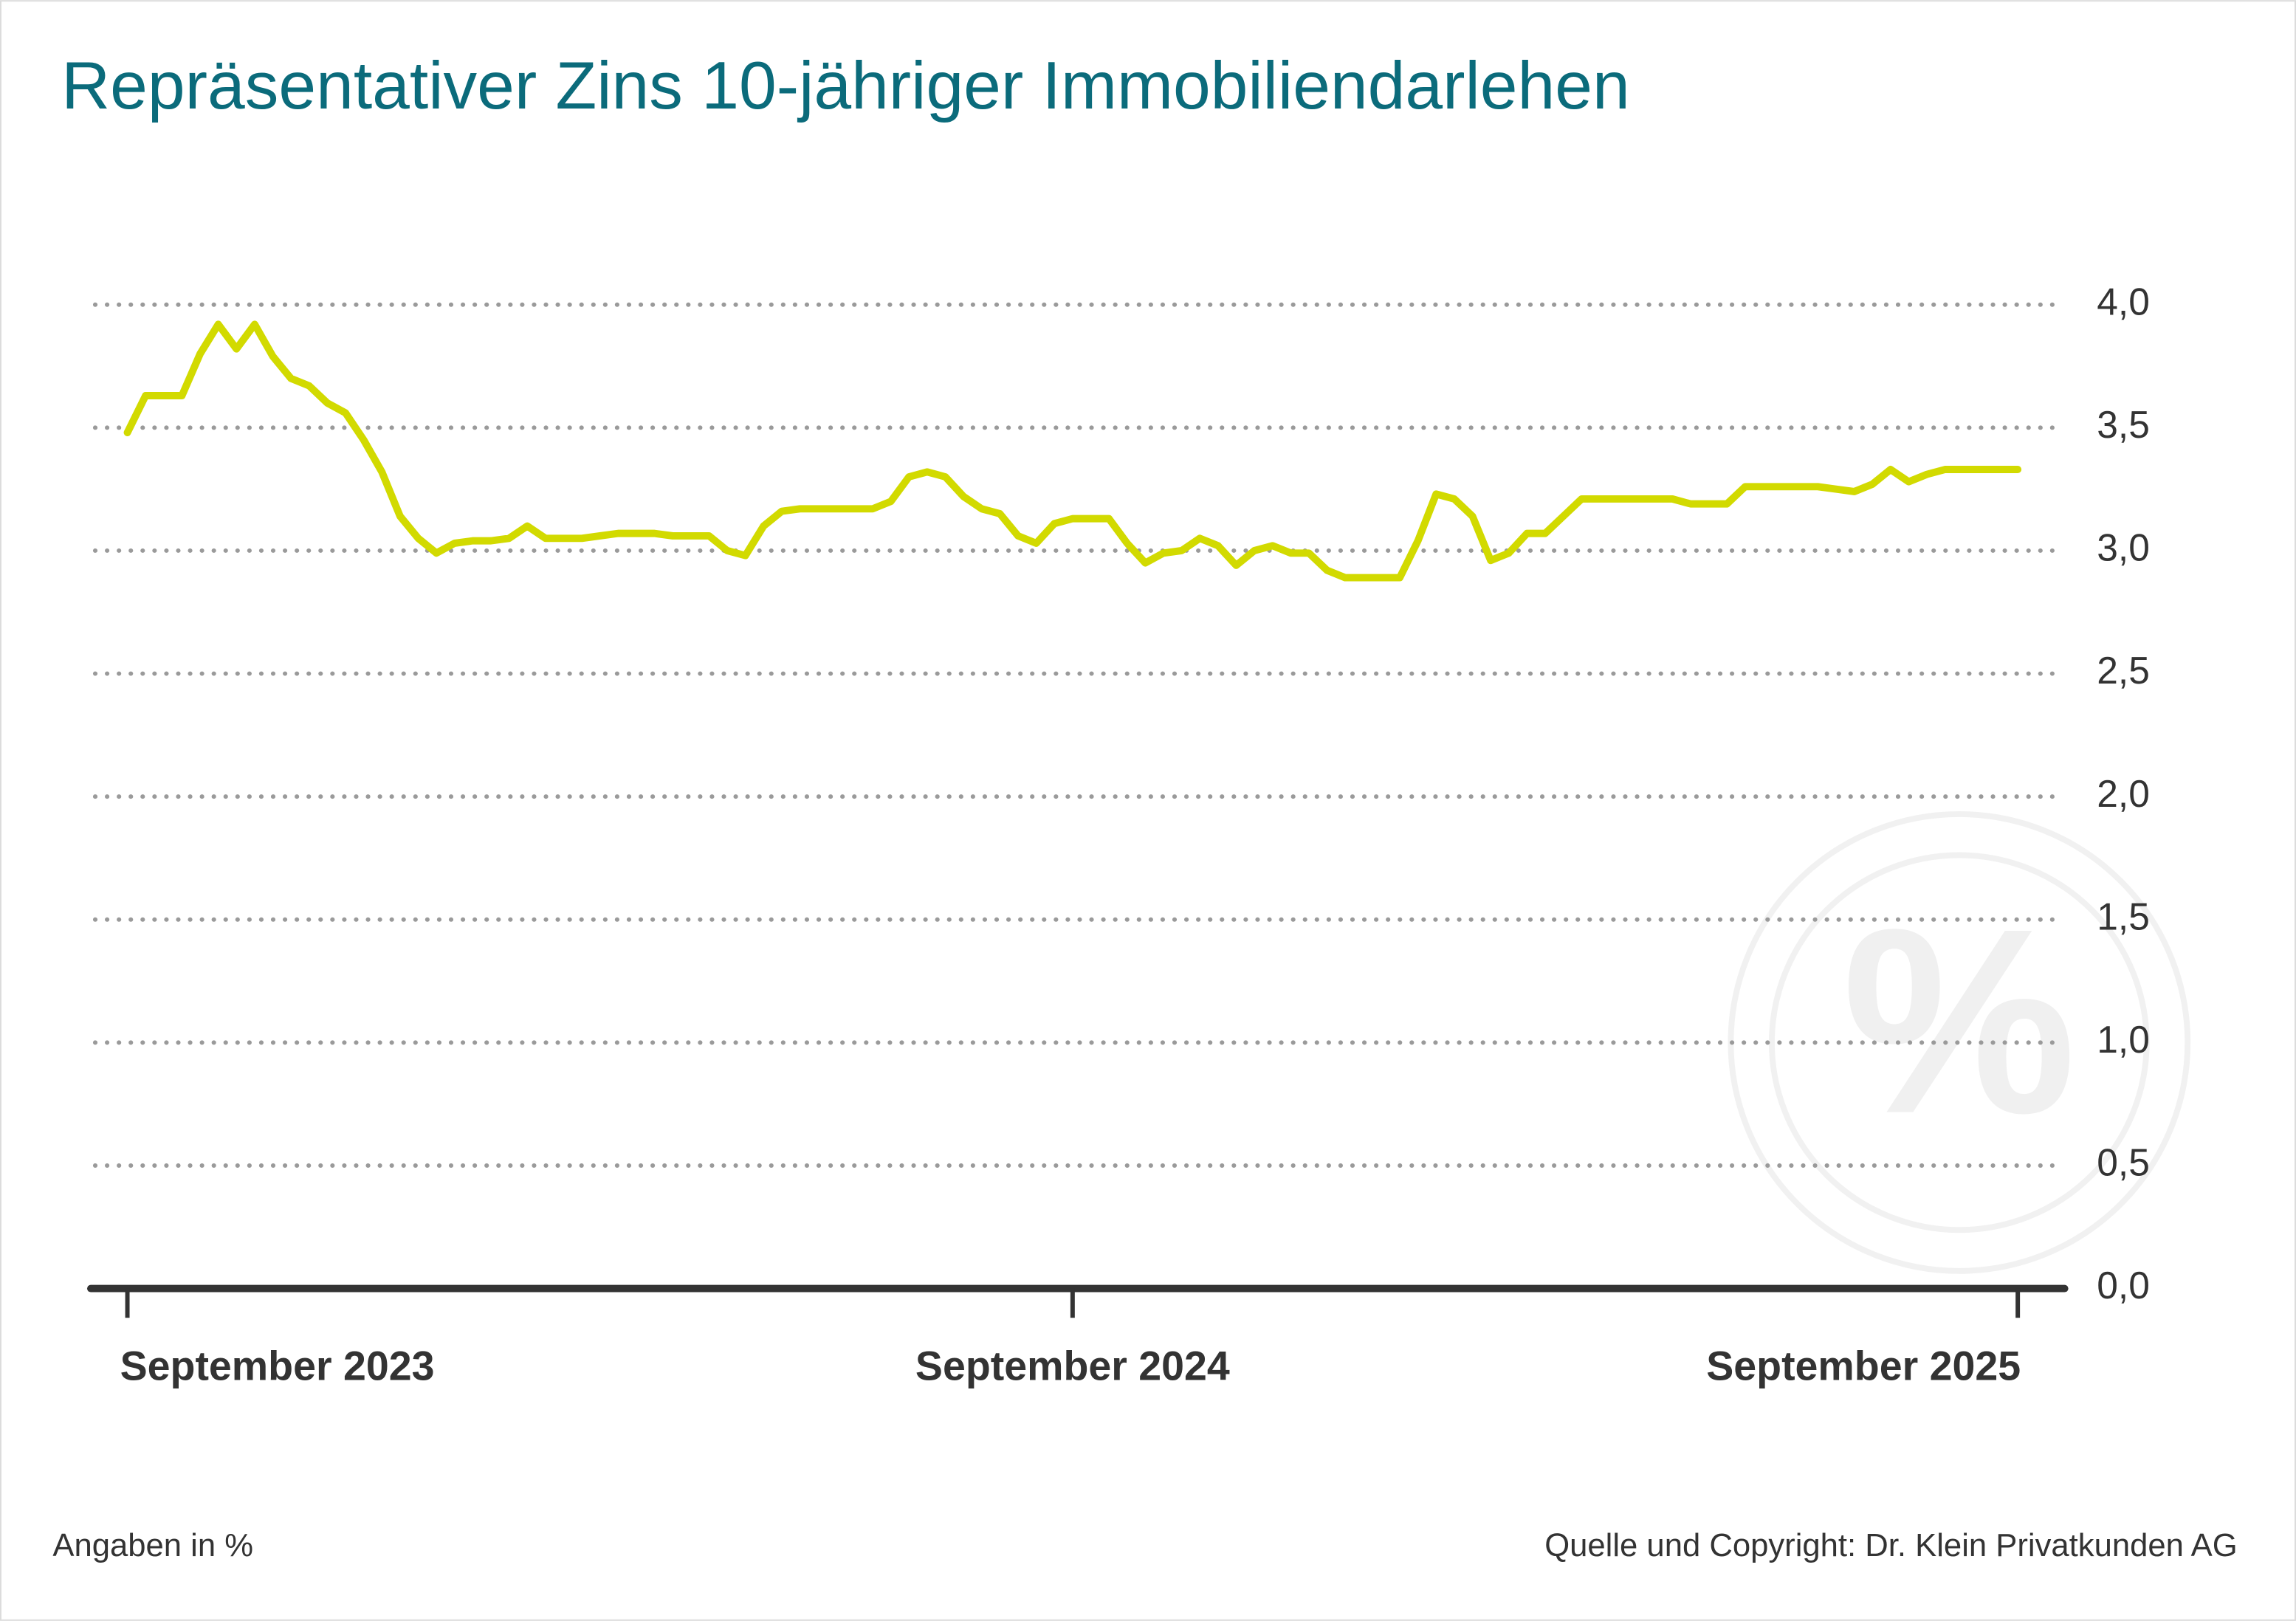 Image resolution: width=2296 pixels, height=1621 pixels. What do you see at coordinates (278, 1365) in the screenshot?
I see `x-tick-label: September 2023` at bounding box center [278, 1365].